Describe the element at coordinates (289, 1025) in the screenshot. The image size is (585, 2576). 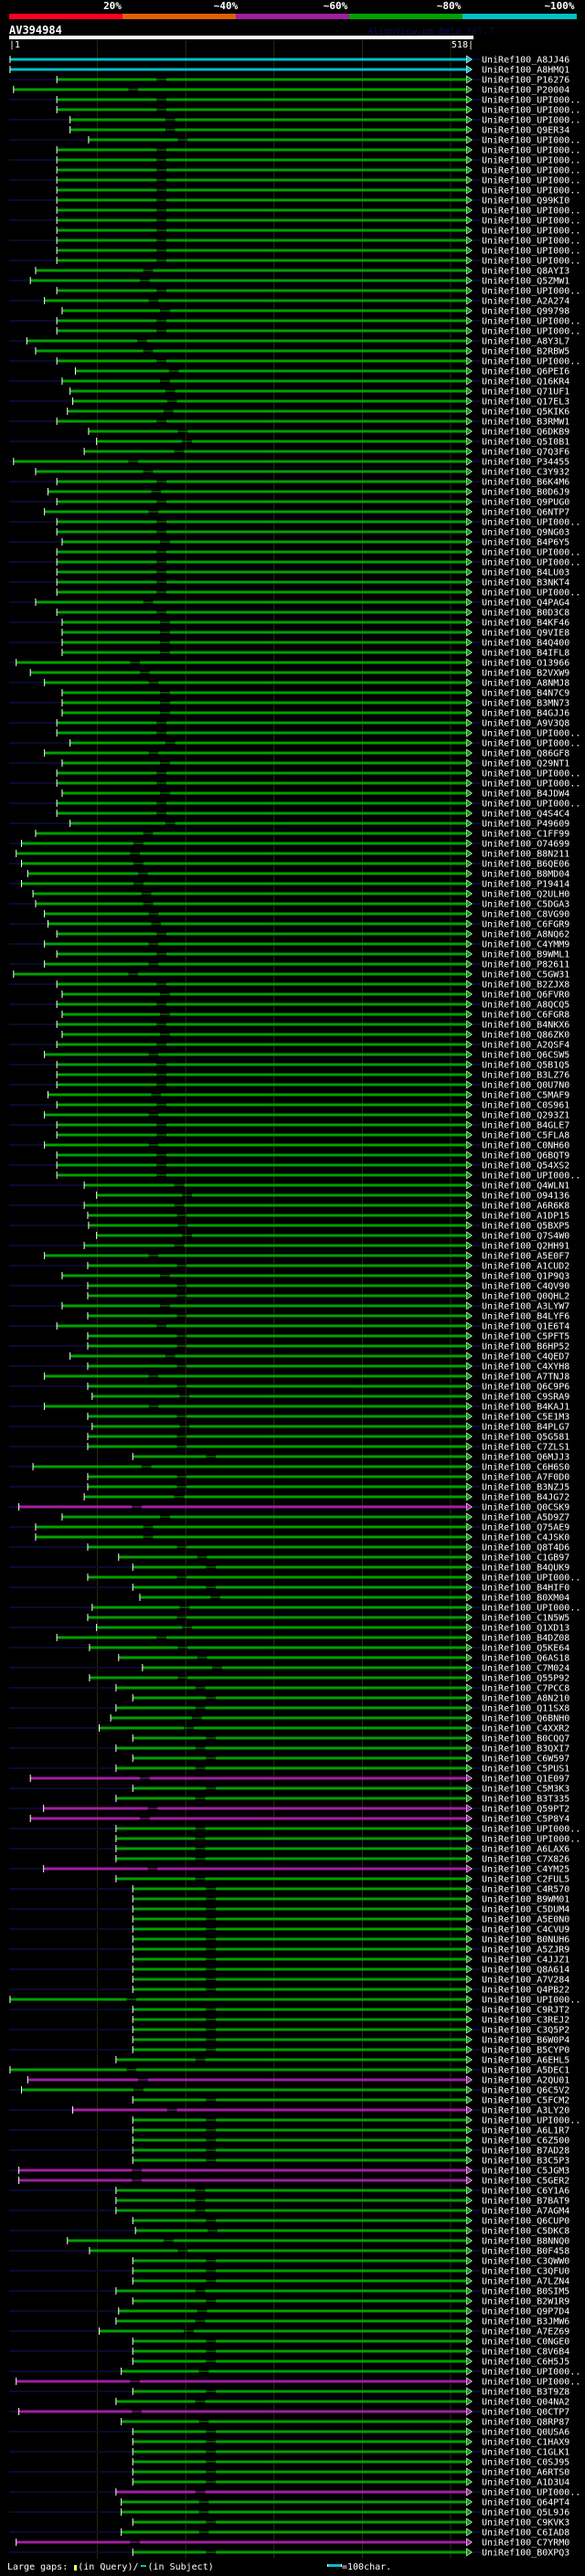
I see `hit-row: UniRef100_B4NKX6` at that location.